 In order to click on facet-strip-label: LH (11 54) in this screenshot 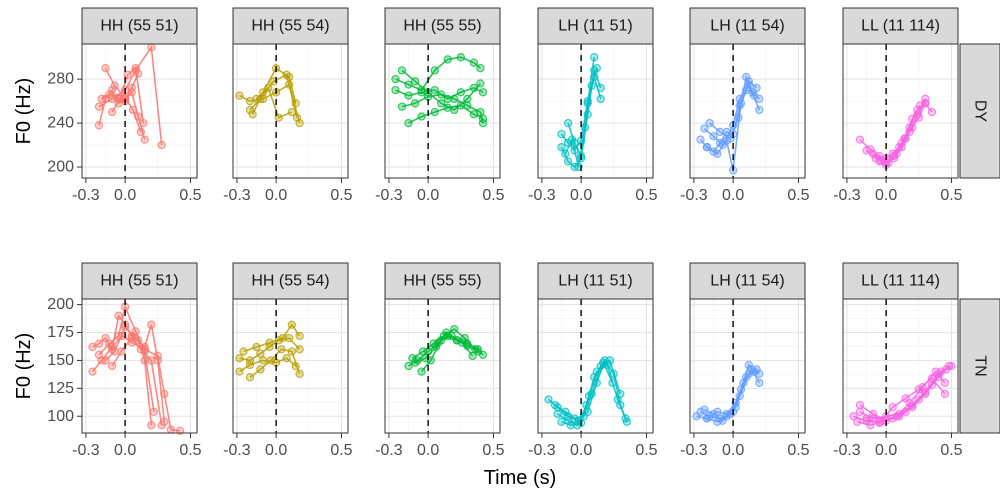, I will do `click(747, 26)`.